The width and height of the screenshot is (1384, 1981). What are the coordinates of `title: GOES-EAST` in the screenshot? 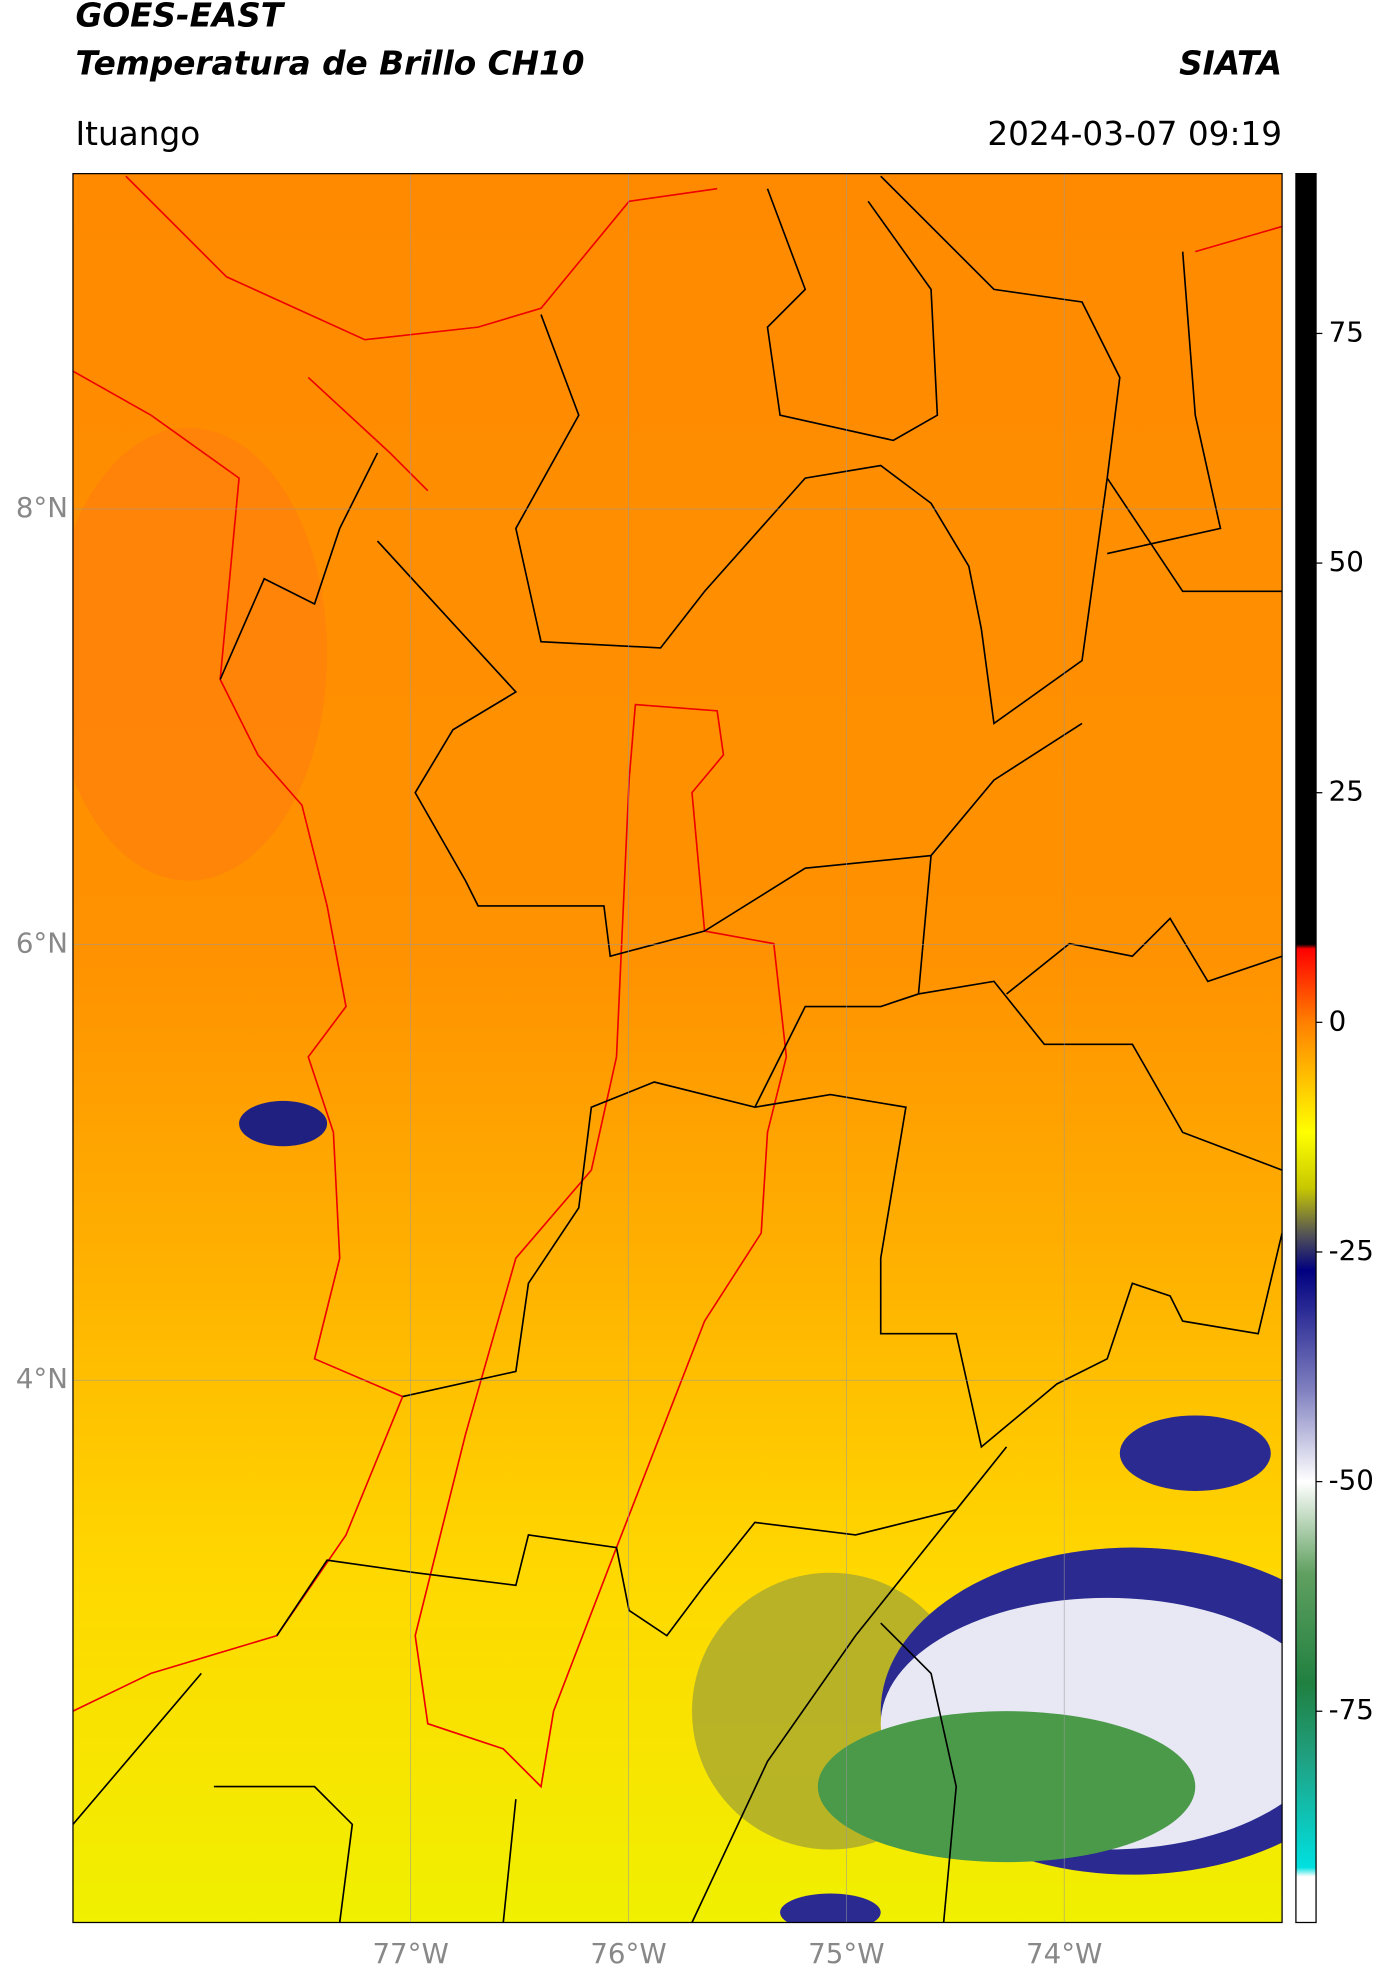 It's located at (180, 17).